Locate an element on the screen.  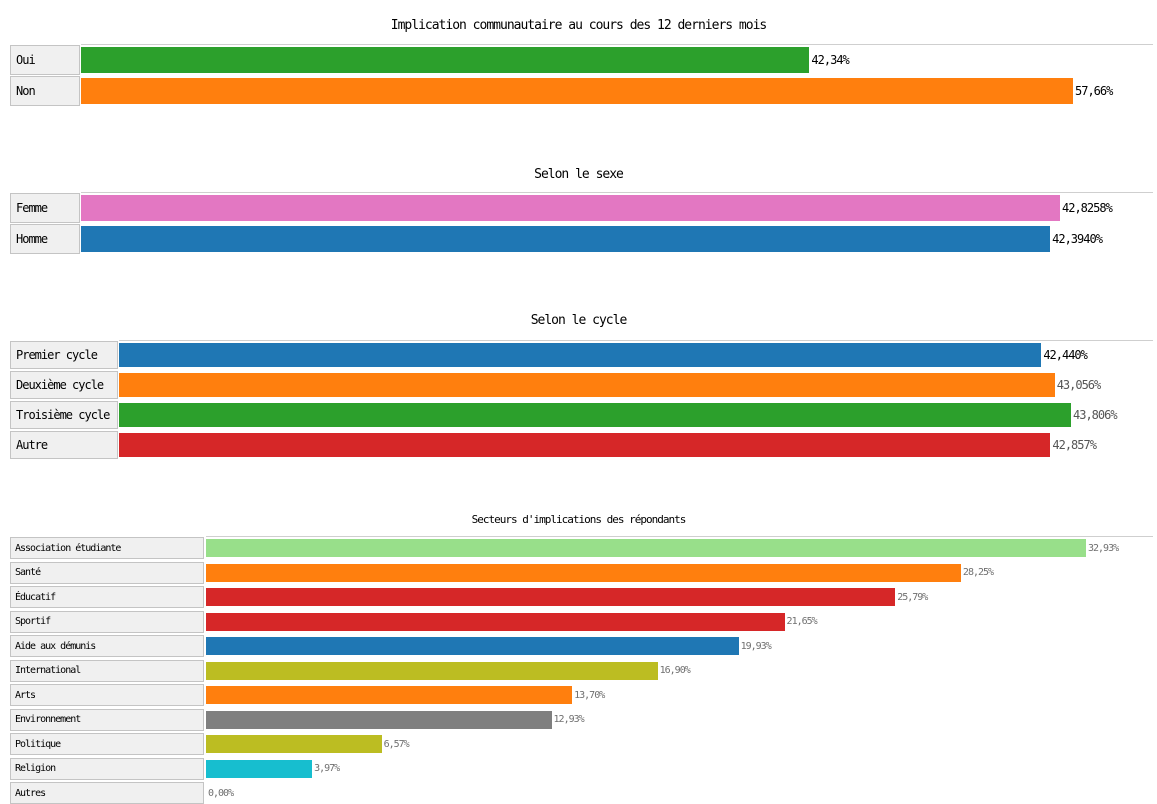
value-label: 12,93% is located at coordinates (569, 719).